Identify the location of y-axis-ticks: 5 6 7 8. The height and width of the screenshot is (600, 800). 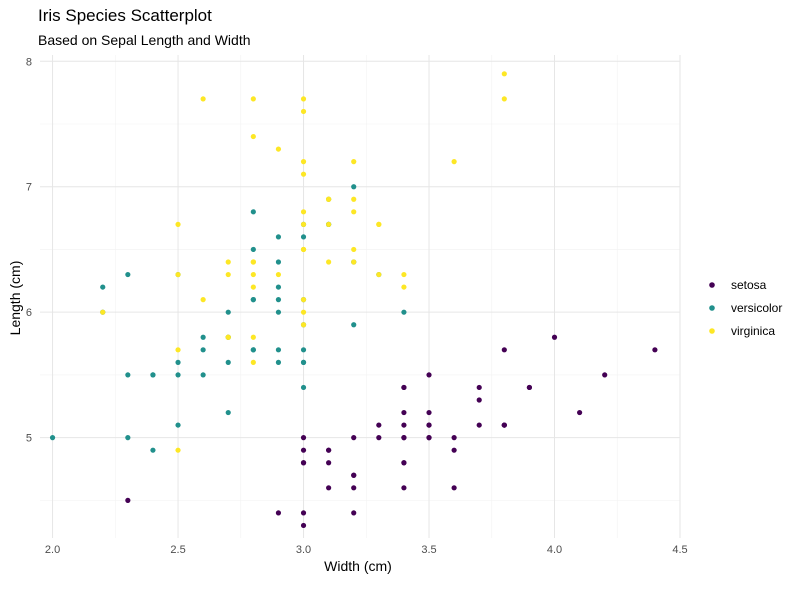
(29, 250).